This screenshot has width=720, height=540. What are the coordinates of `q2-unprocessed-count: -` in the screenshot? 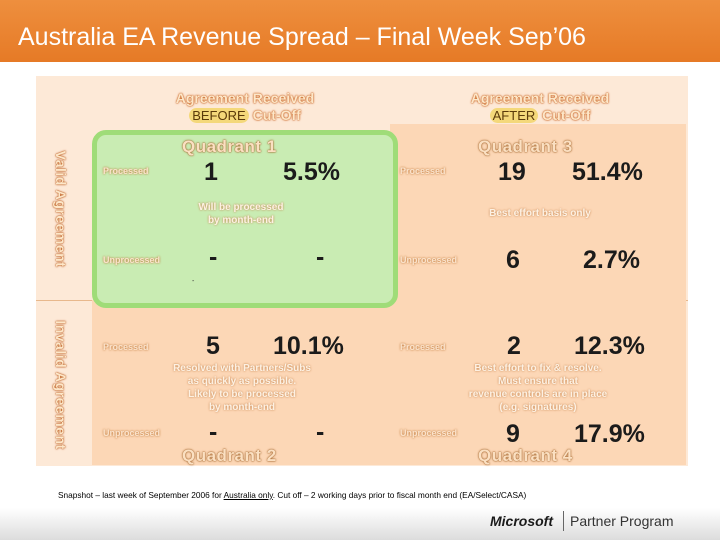 It's located at (213, 432).